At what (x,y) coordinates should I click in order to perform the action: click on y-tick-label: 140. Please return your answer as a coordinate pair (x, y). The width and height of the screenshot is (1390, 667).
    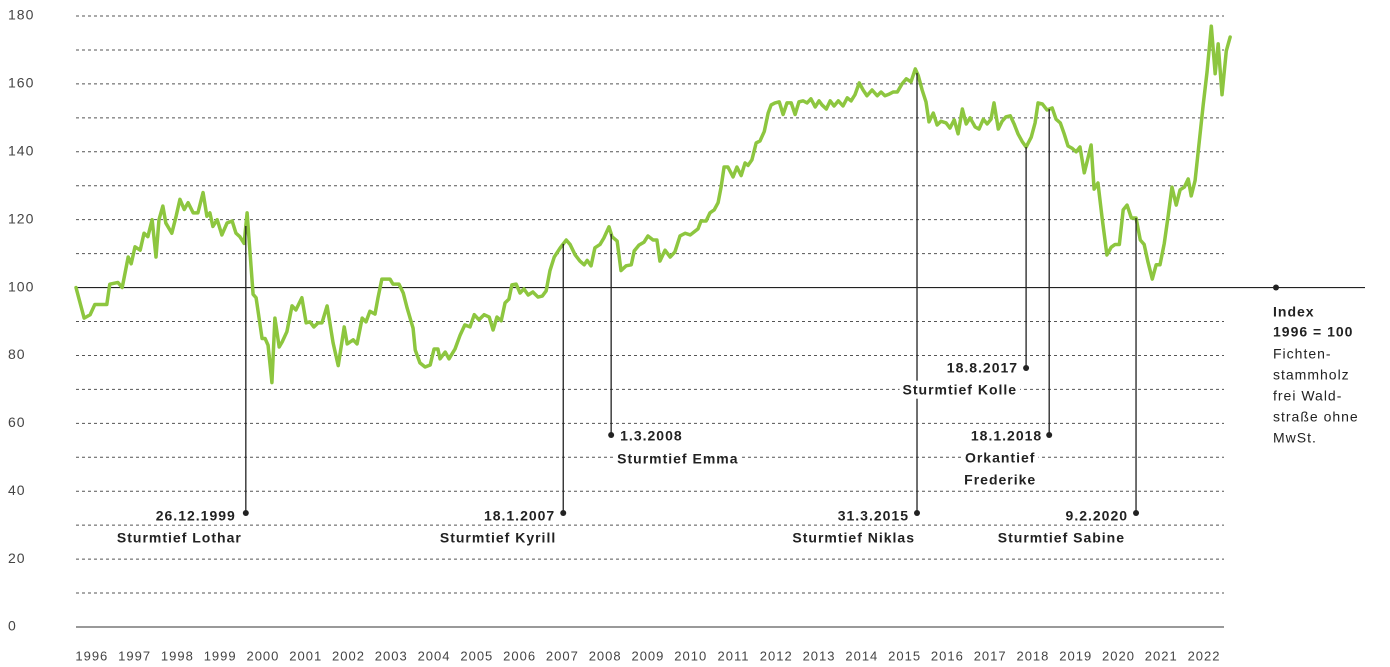
    Looking at the image, I should click on (21, 150).